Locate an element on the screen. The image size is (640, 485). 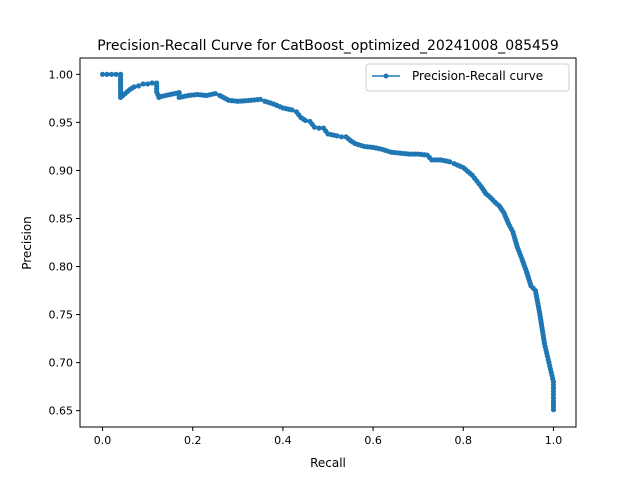
y-tick-label: 0.75 is located at coordinates (61, 315).